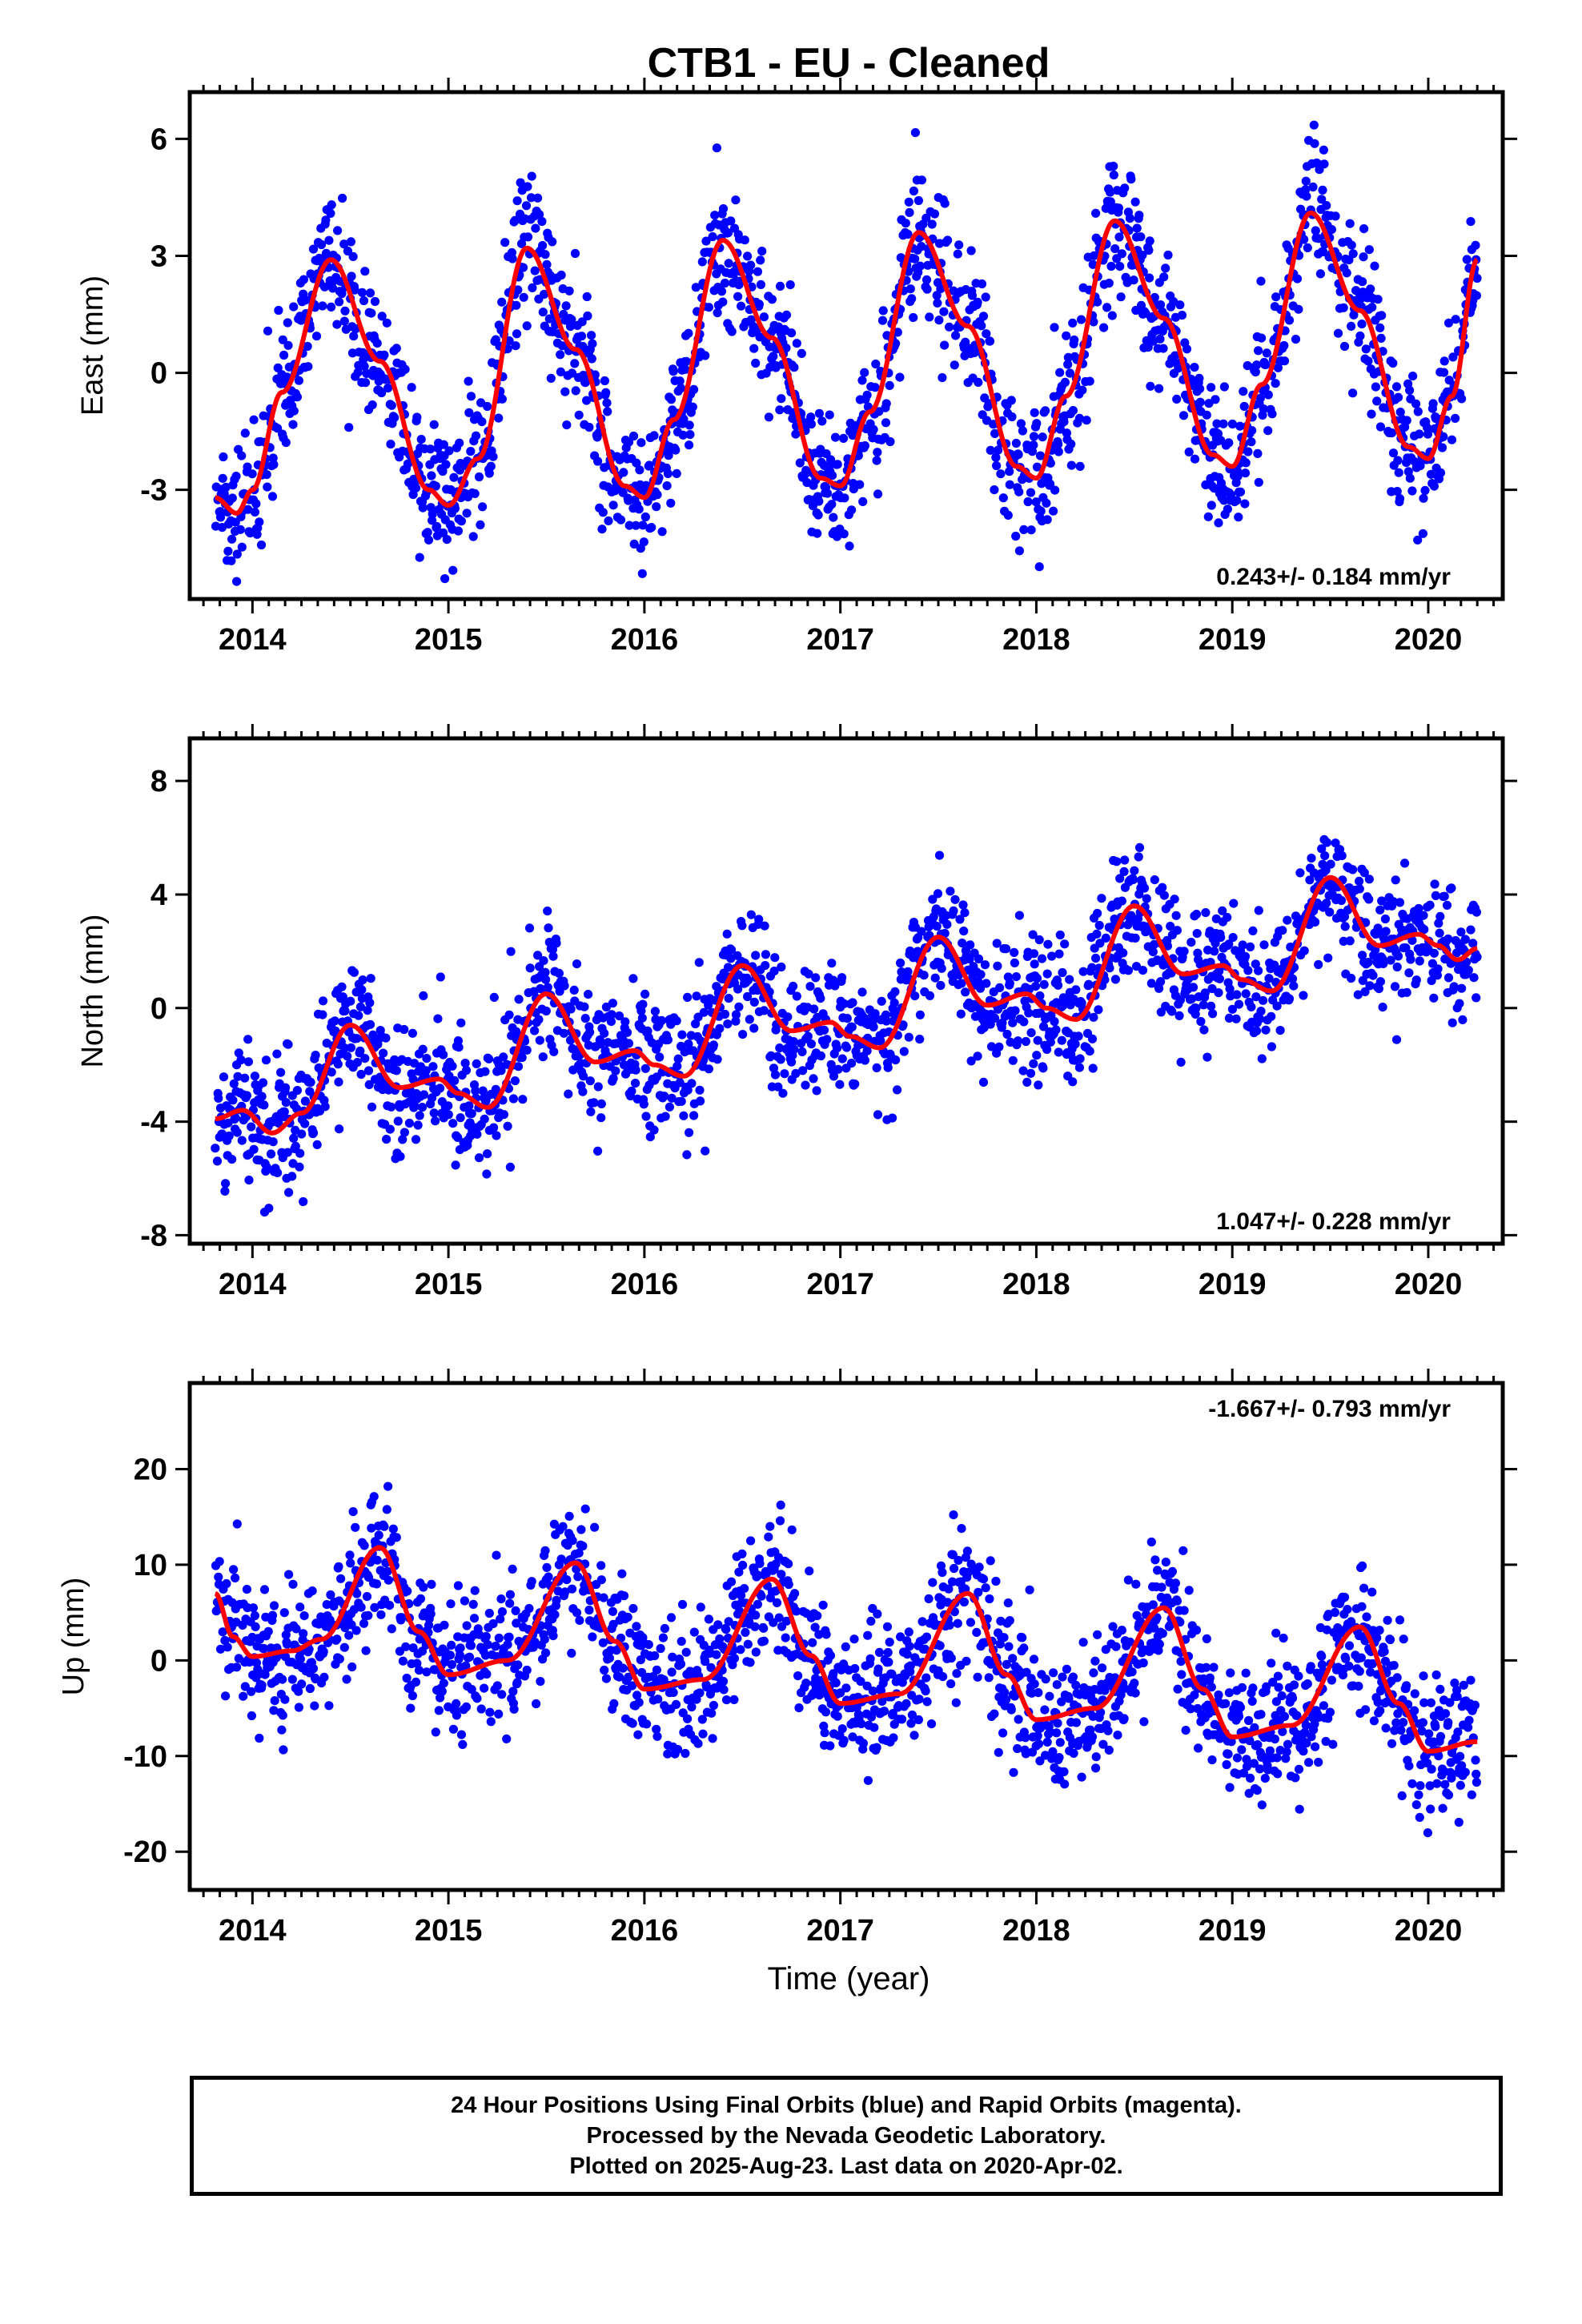 The image size is (1582, 2324). What do you see at coordinates (159, 1009) in the screenshot?
I see `y-tick-label: 0` at bounding box center [159, 1009].